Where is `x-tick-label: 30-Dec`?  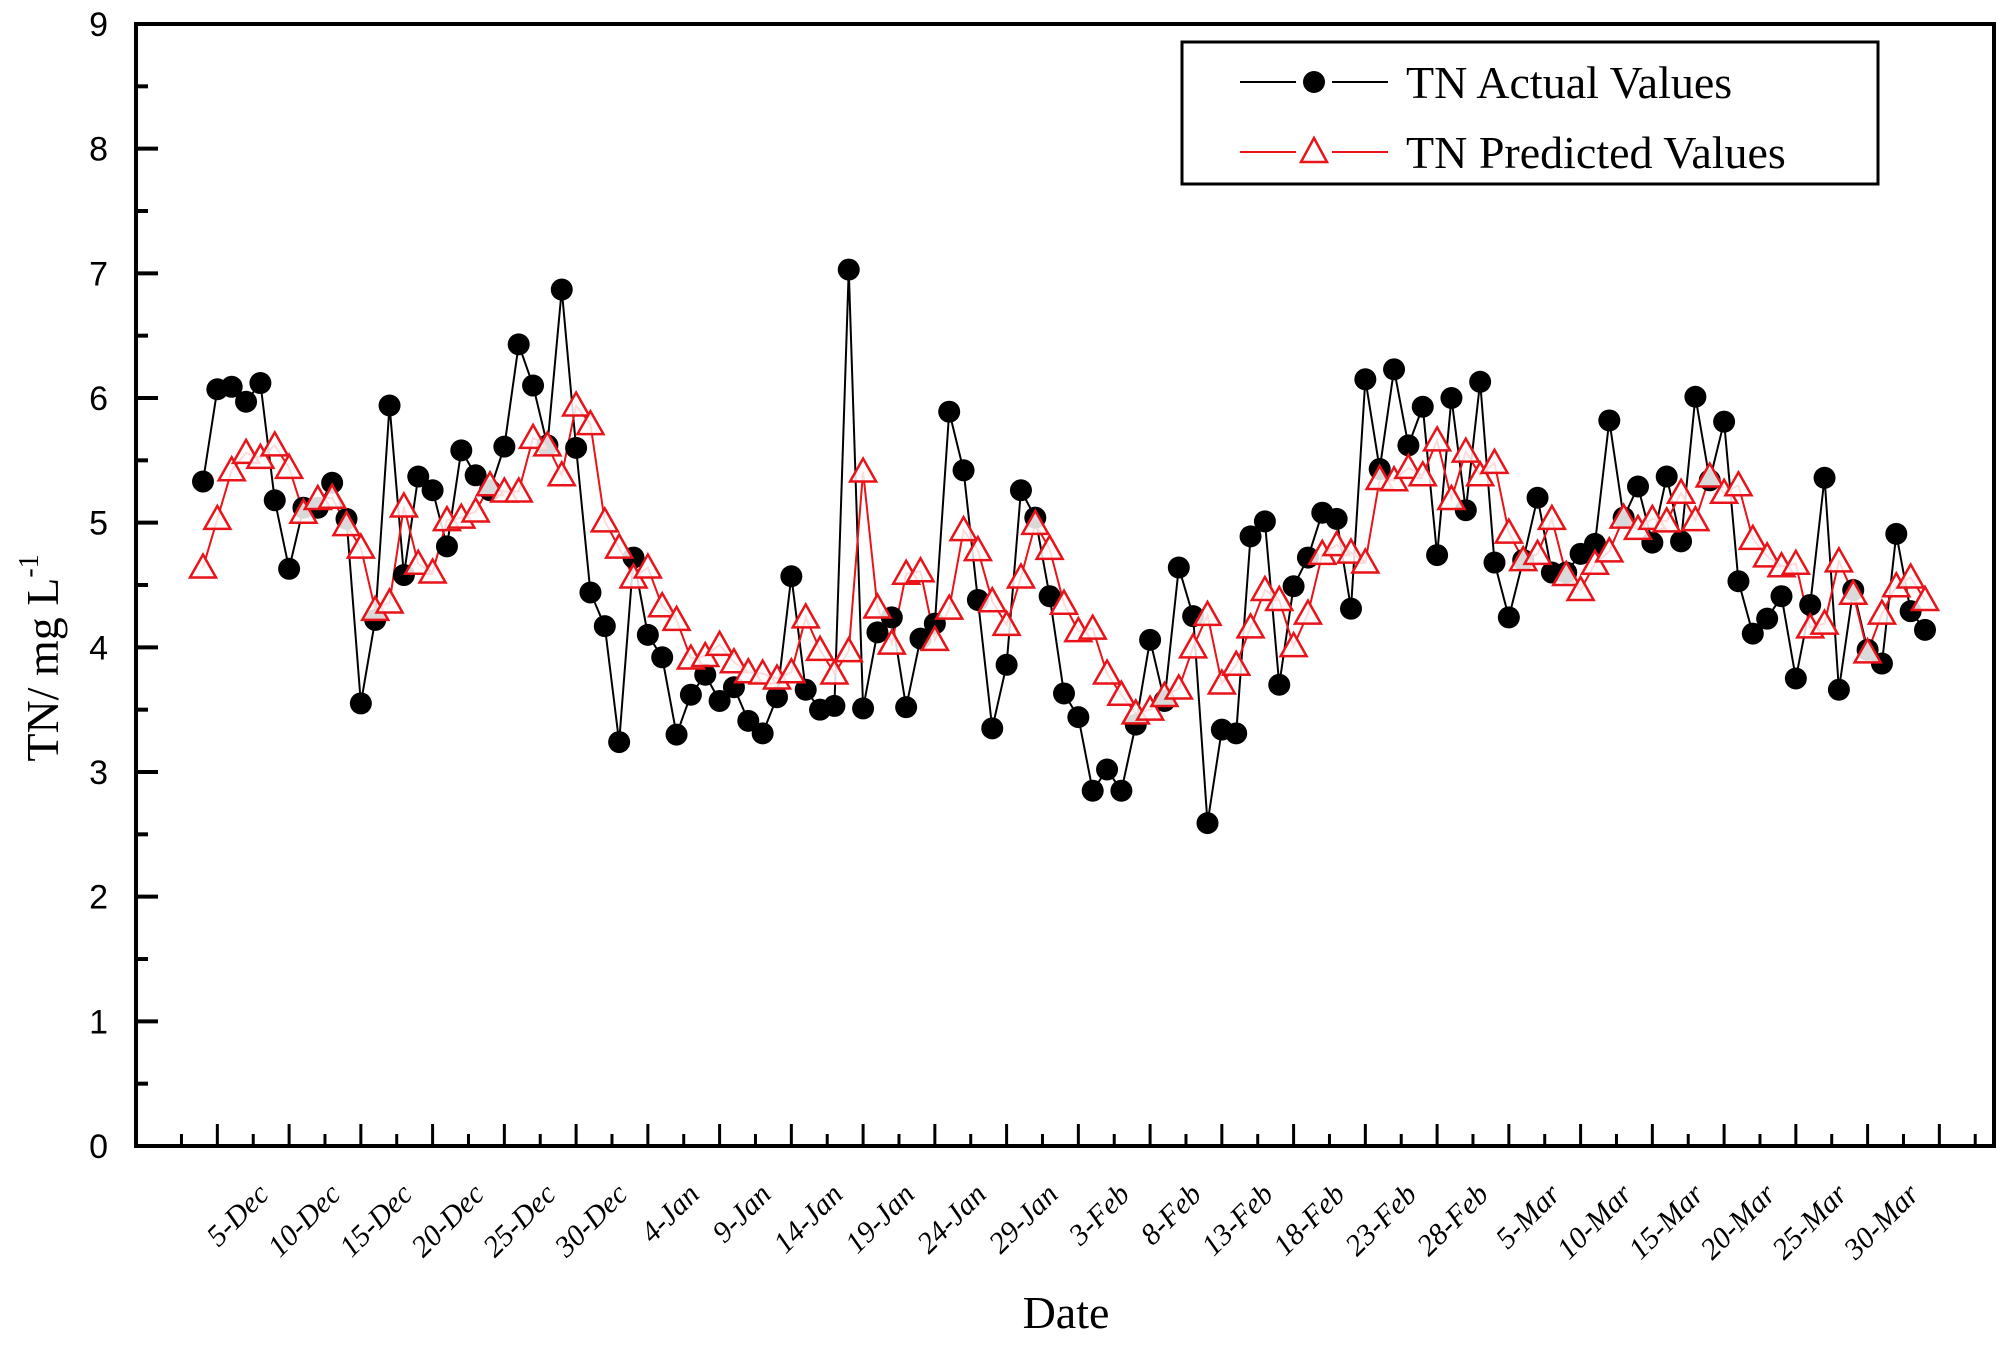 x-tick-label: 30-Dec is located at coordinates (591, 1221).